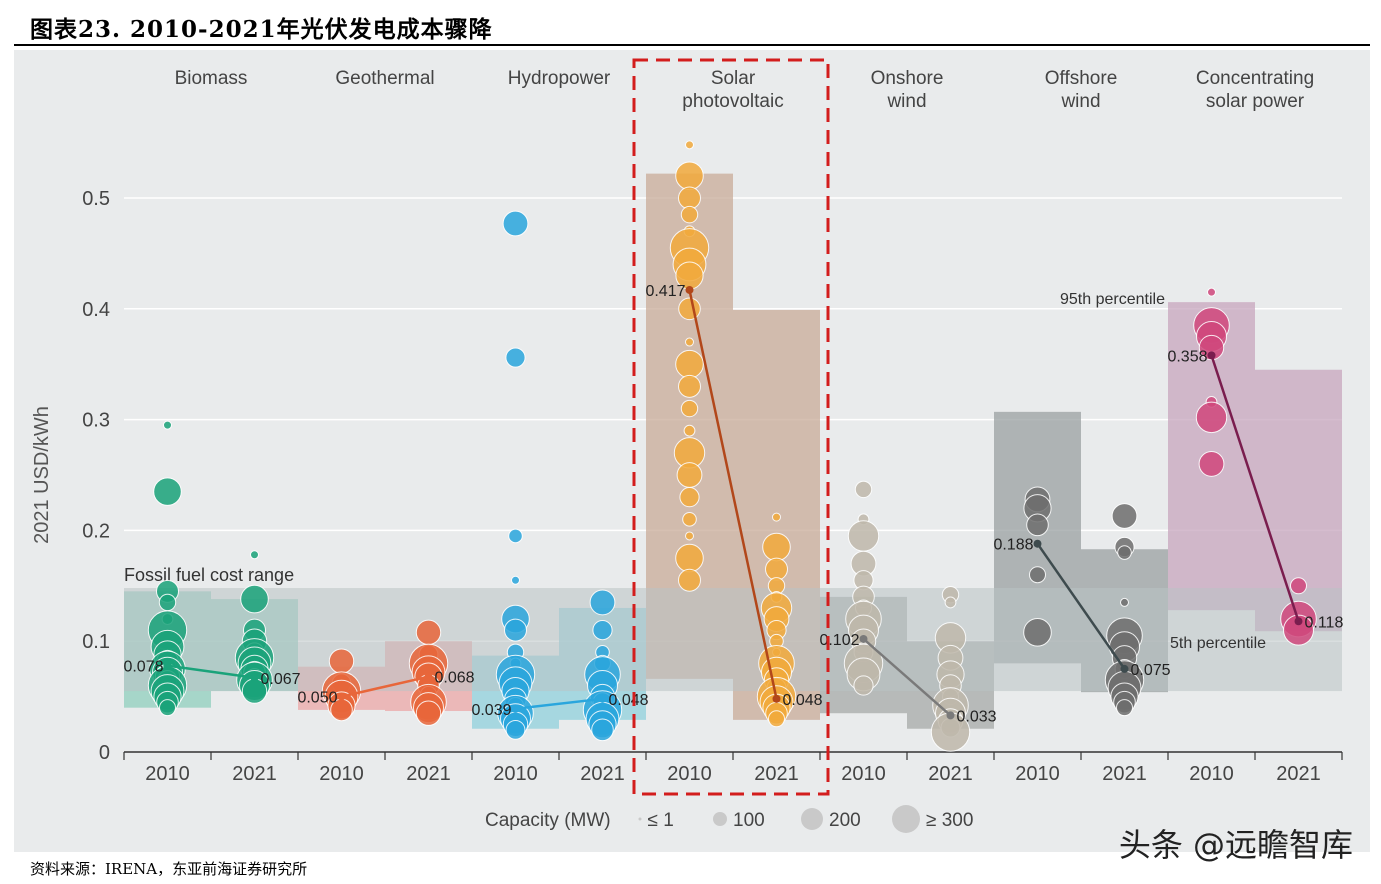 The width and height of the screenshot is (1381, 884). What do you see at coordinates (384, 78) in the screenshot?
I see `technology-header: Geothermal` at bounding box center [384, 78].